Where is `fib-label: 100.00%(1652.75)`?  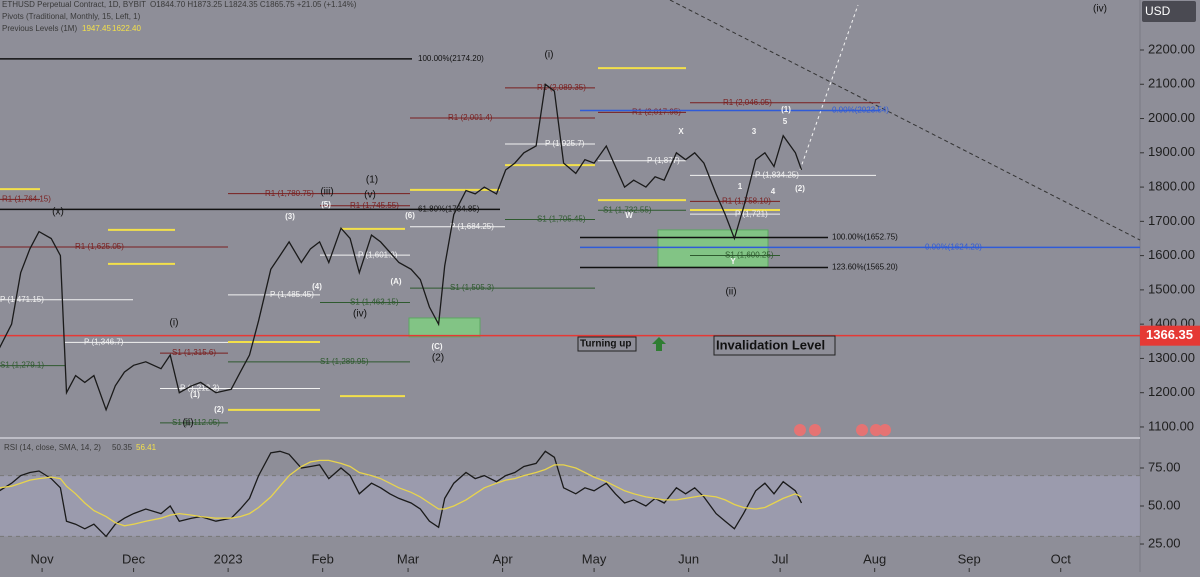 fib-label: 100.00%(1652.75) is located at coordinates (865, 237).